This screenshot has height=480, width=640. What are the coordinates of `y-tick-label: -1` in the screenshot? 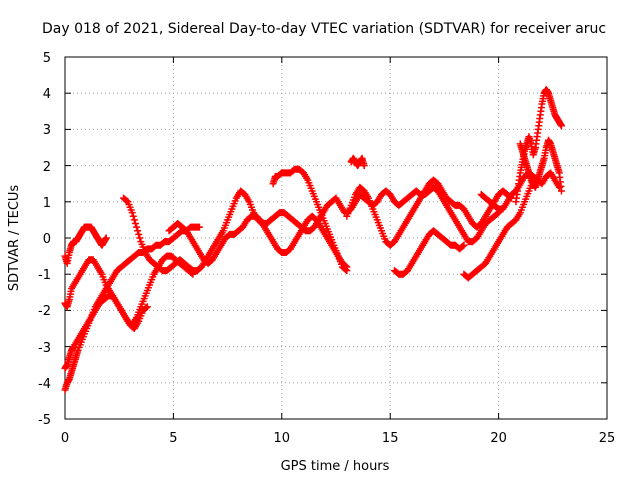 It's located at (44, 275).